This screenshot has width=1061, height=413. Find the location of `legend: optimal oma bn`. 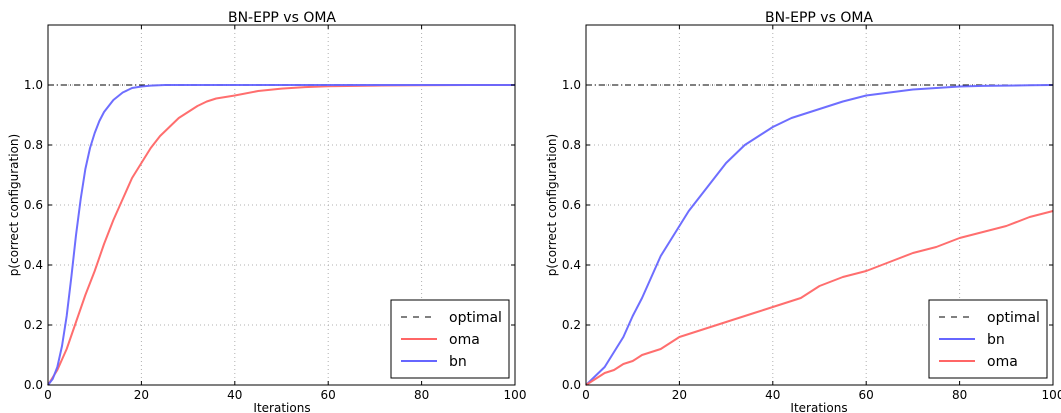

legend: optimal oma bn is located at coordinates (450, 339).